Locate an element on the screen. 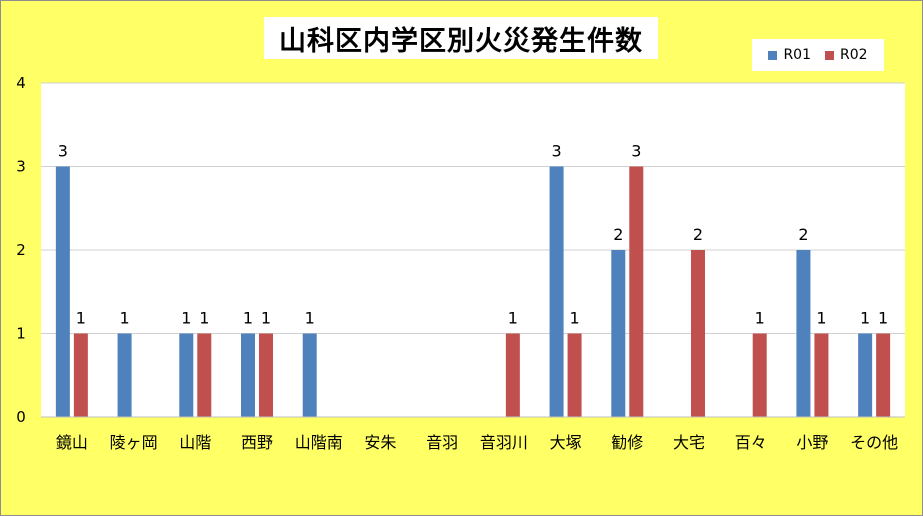 Image resolution: width=923 pixels, height=516 pixels. legend-label-r02: R02 is located at coordinates (854, 55).